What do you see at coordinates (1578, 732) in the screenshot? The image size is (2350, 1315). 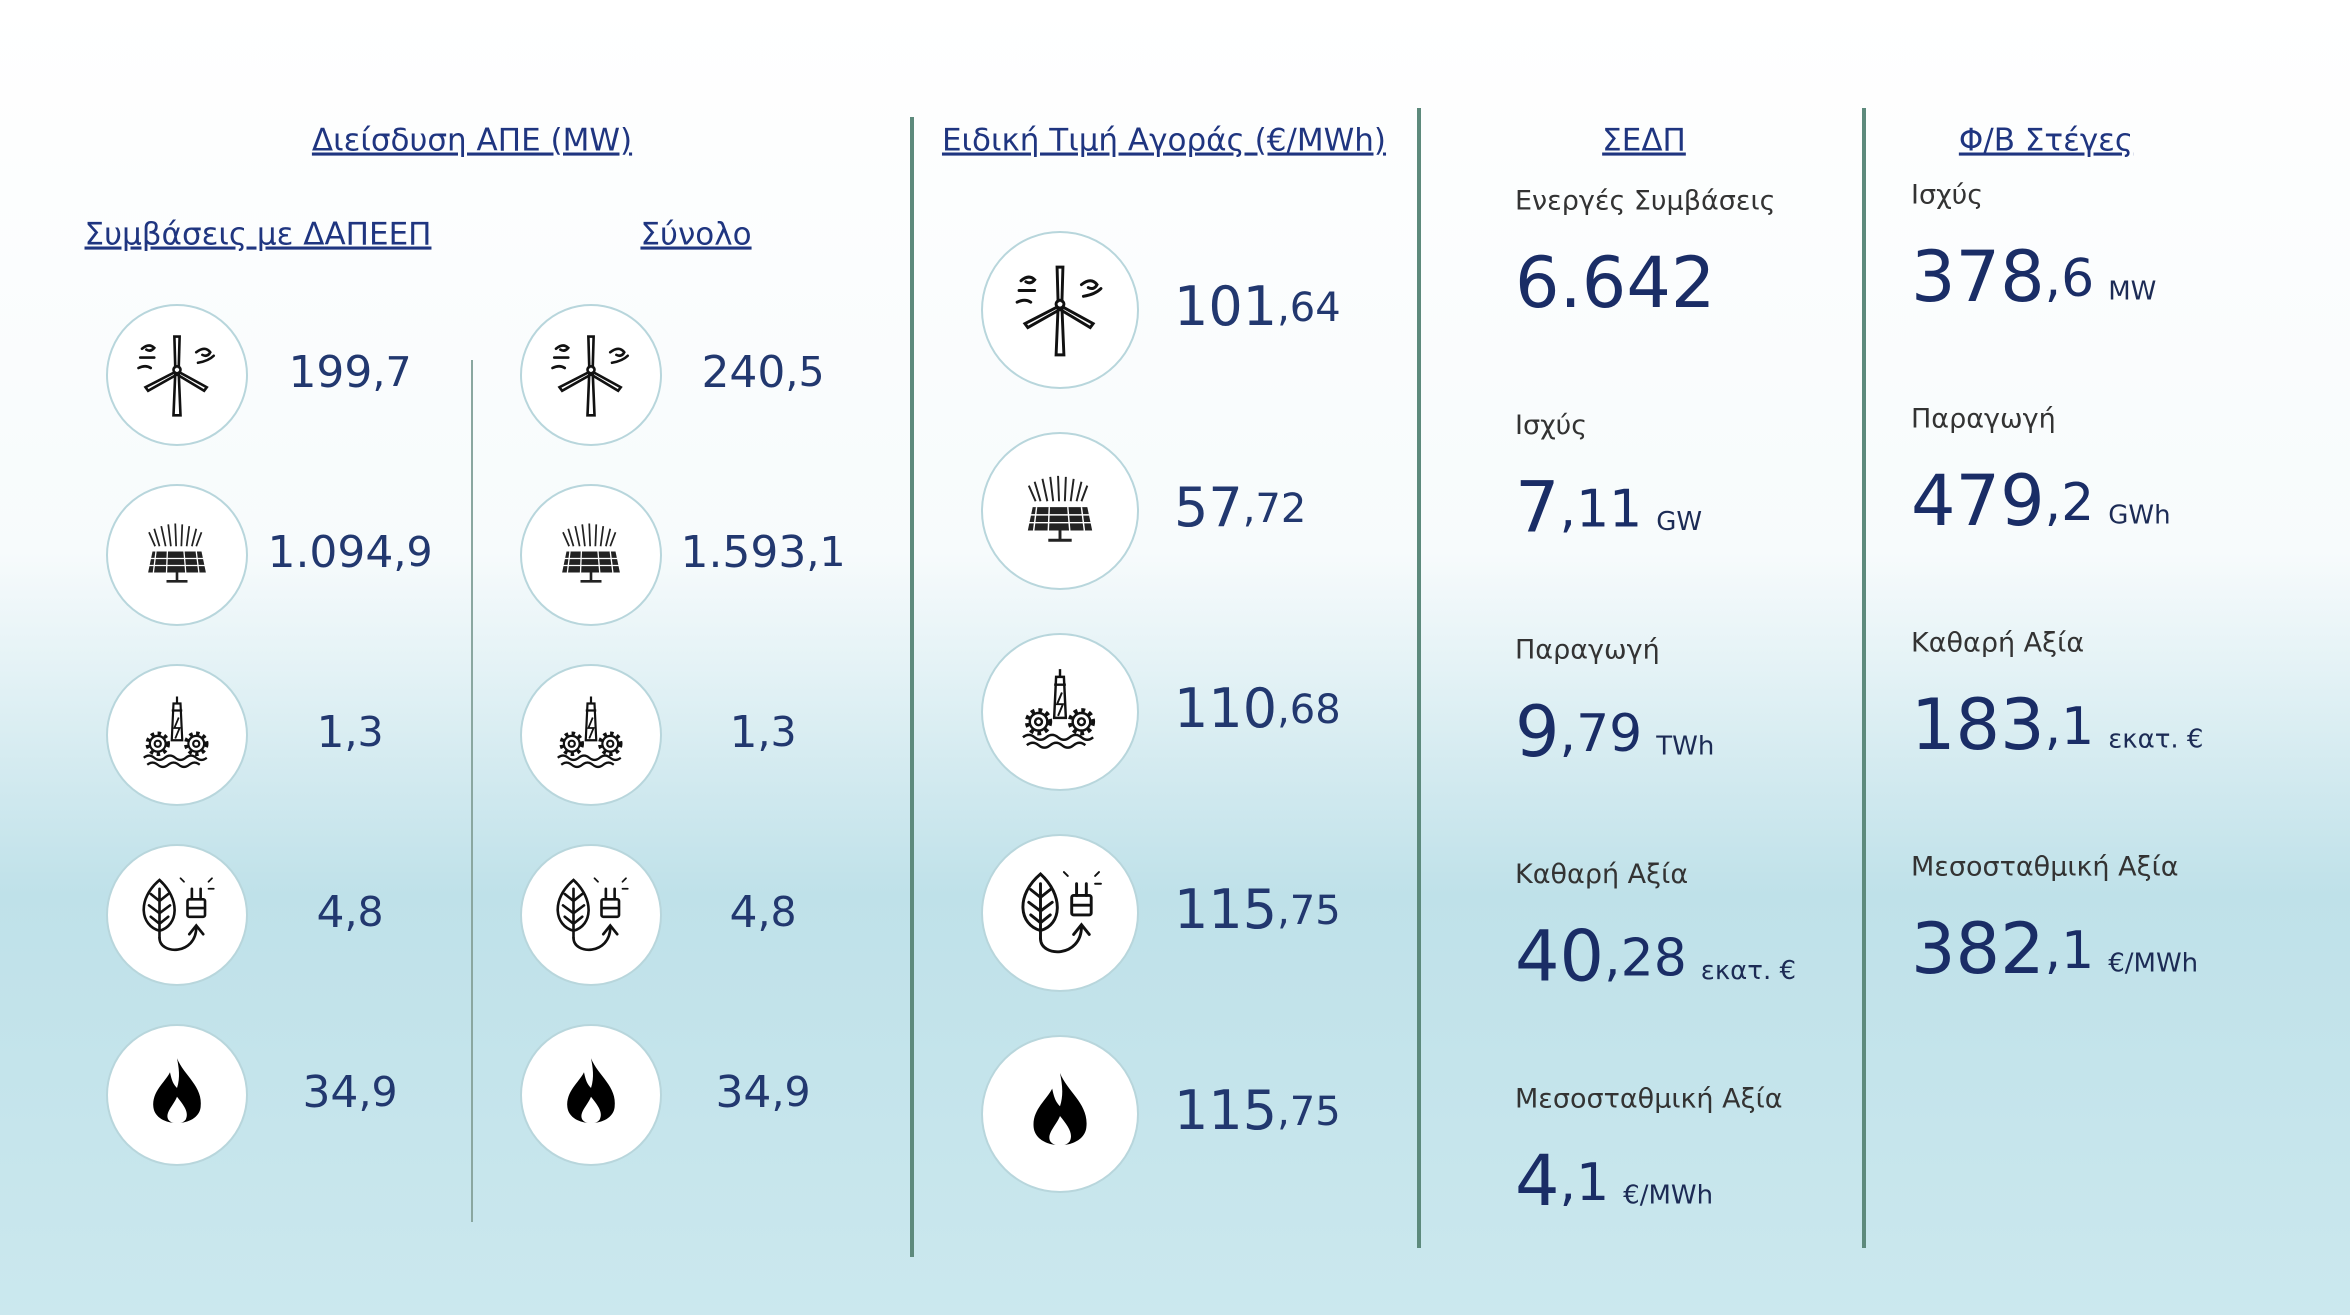 I see `value: 9,79` at bounding box center [1578, 732].